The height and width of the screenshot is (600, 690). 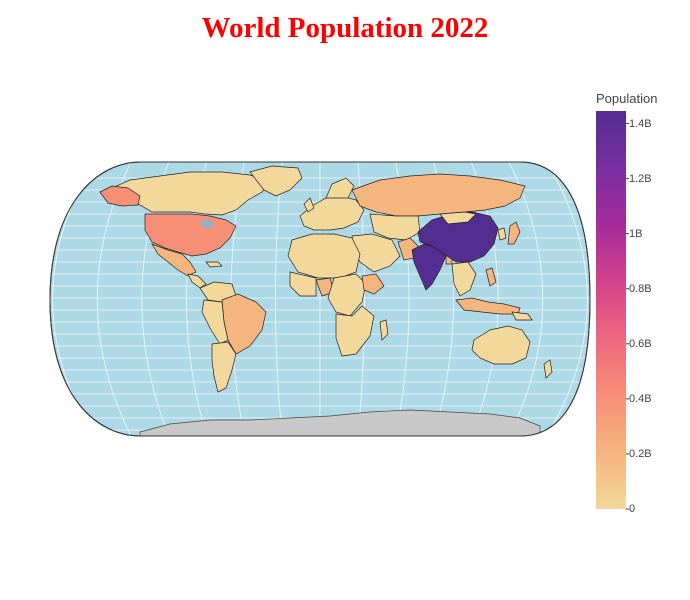 I want to click on country-japan, so click(x=514, y=233).